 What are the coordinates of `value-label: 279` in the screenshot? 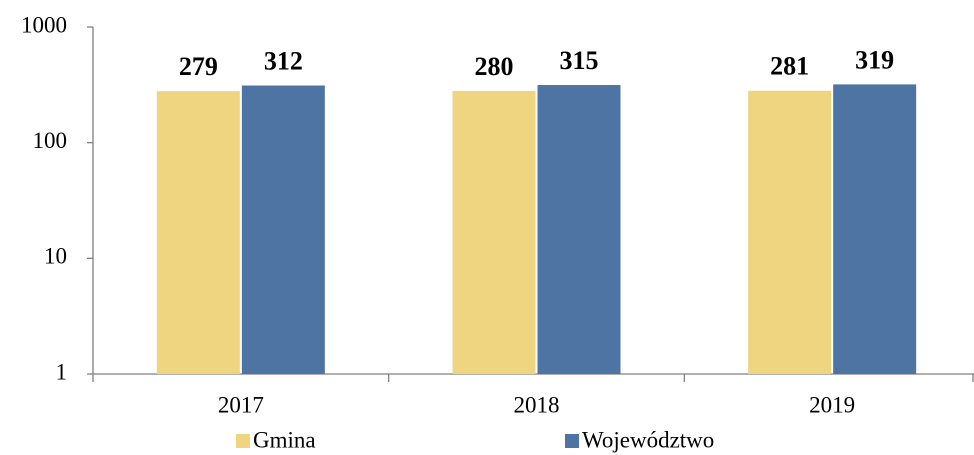 It's located at (198, 66).